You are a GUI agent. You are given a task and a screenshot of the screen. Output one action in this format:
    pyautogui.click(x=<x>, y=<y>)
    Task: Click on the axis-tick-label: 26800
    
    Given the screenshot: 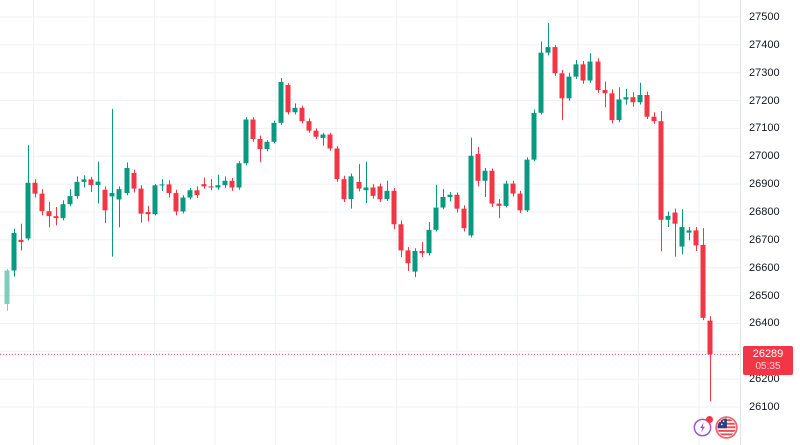 What is the action you would take?
    pyautogui.click(x=764, y=212)
    